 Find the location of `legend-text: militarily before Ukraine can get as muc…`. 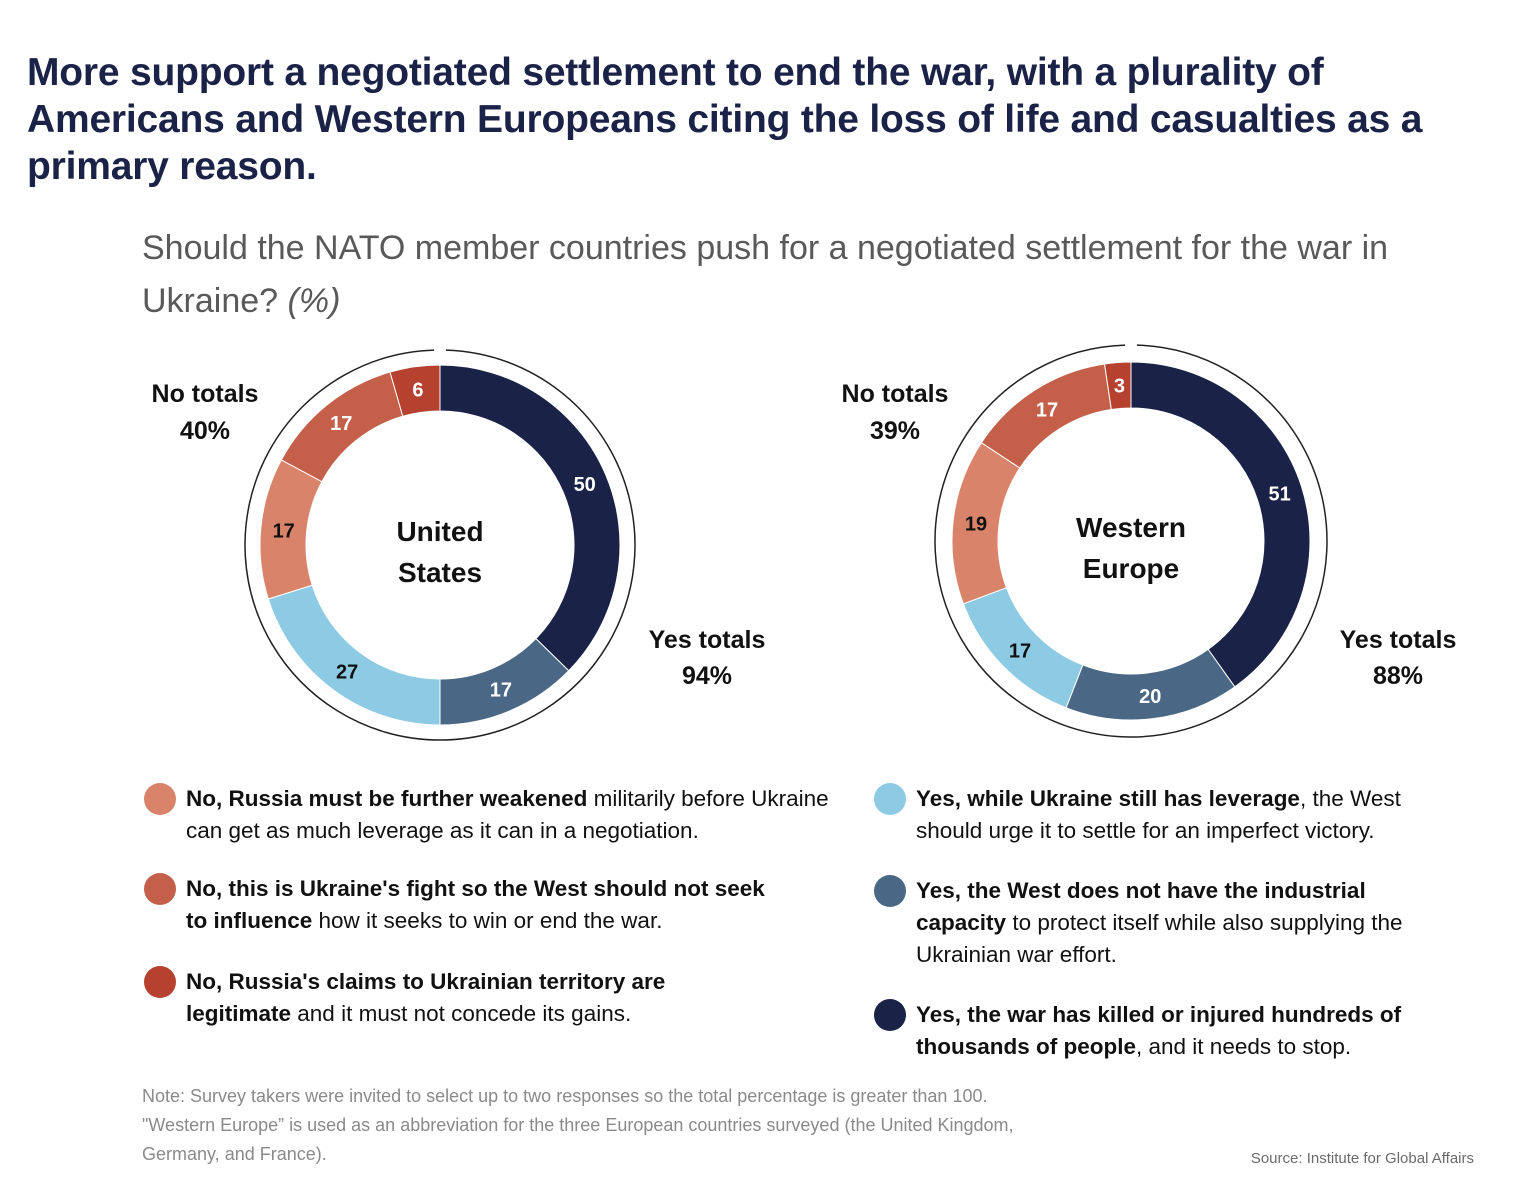

legend-text: militarily before Ukraine can get as muc… is located at coordinates (507, 814).